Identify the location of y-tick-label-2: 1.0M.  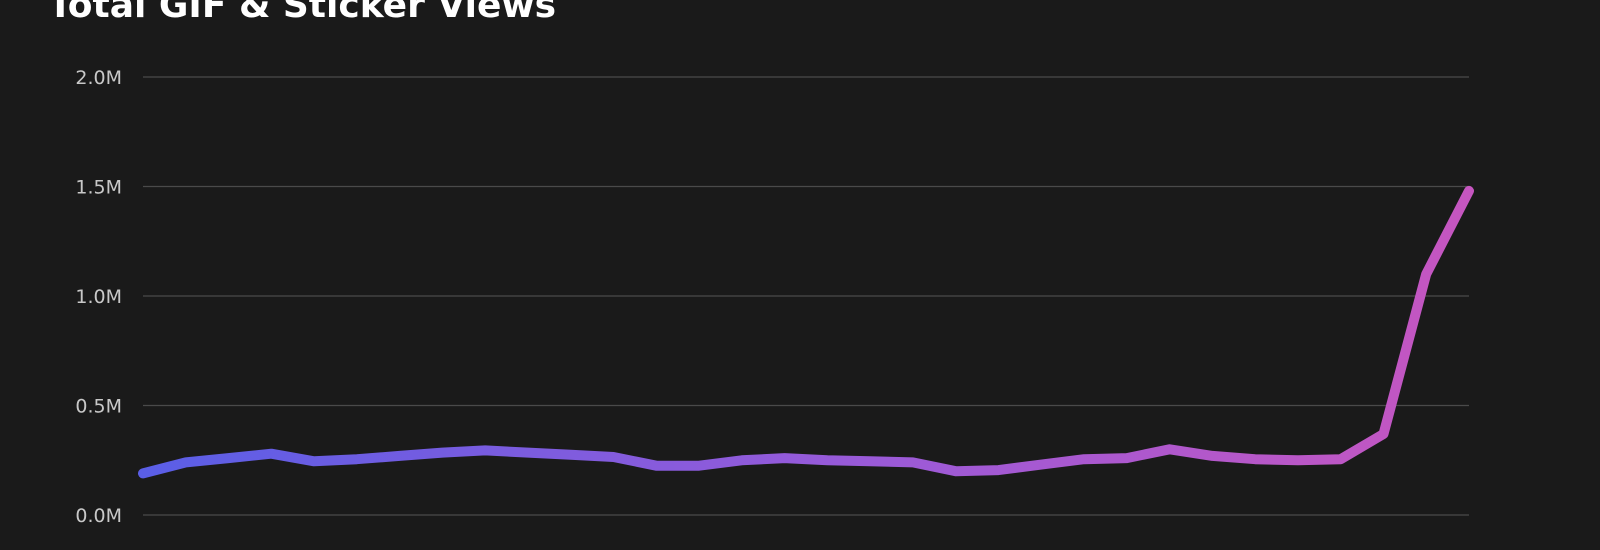
(98, 297).